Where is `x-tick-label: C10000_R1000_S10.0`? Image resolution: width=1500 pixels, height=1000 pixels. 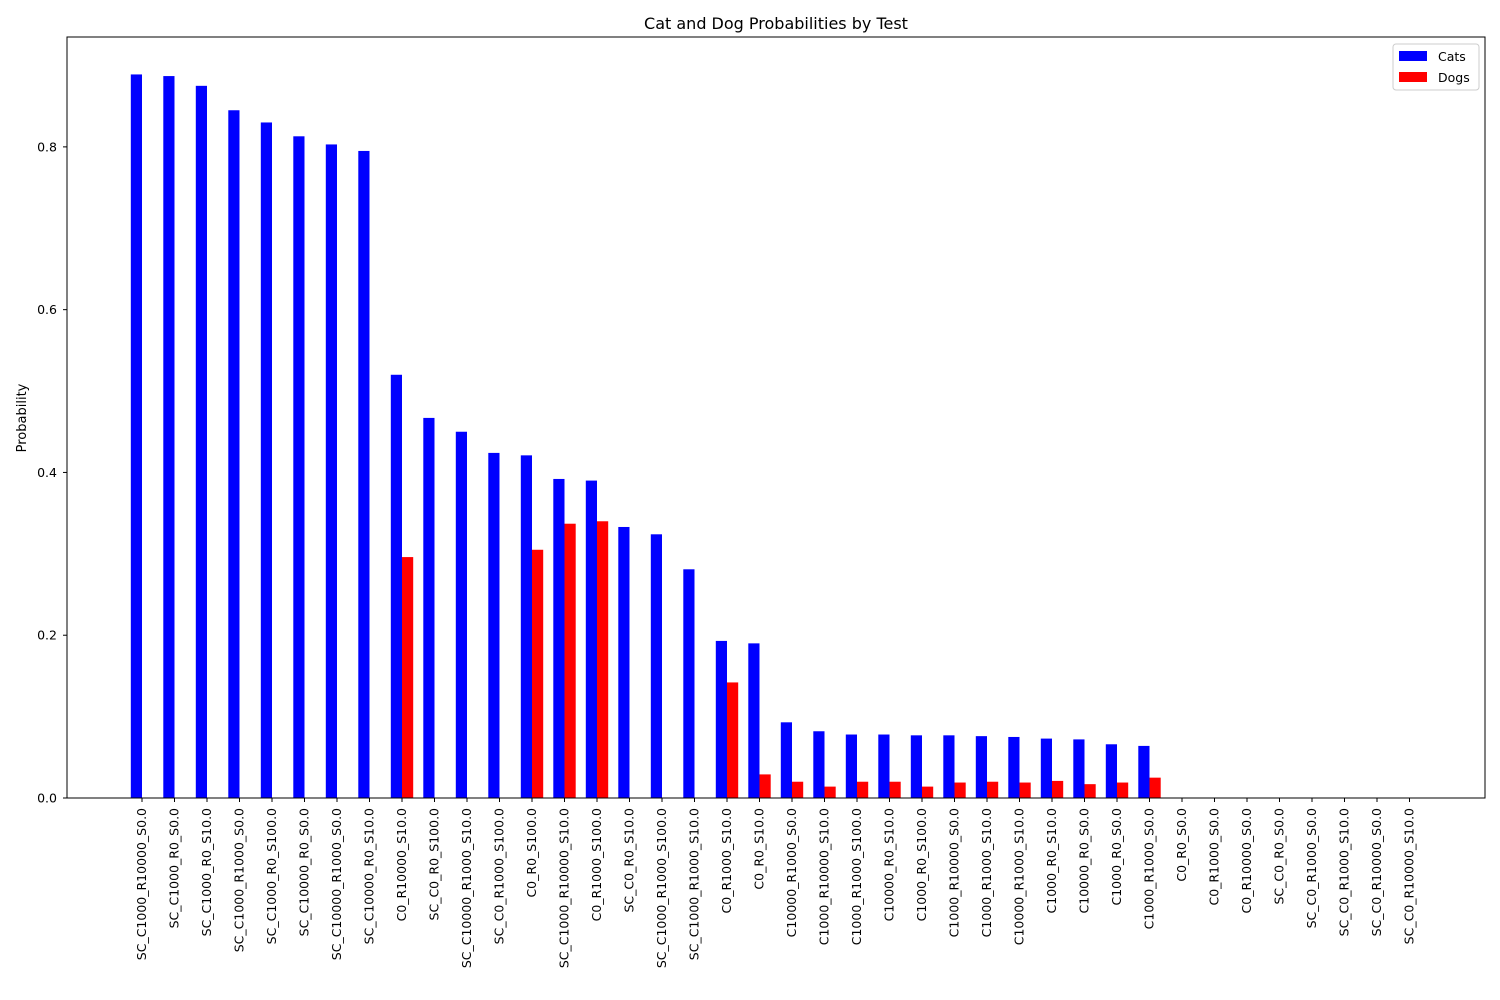
x-tick-label: C10000_R1000_S10.0 is located at coordinates (1019, 876).